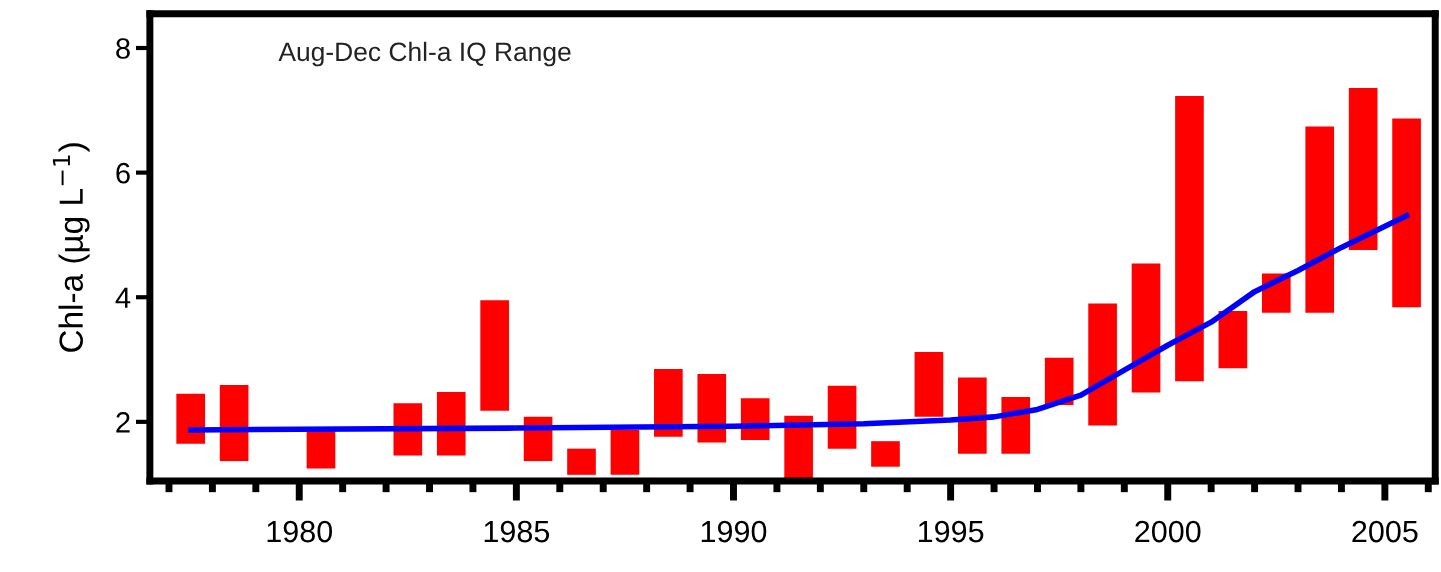  I want to click on x-tick-label: 1995, so click(951, 531).